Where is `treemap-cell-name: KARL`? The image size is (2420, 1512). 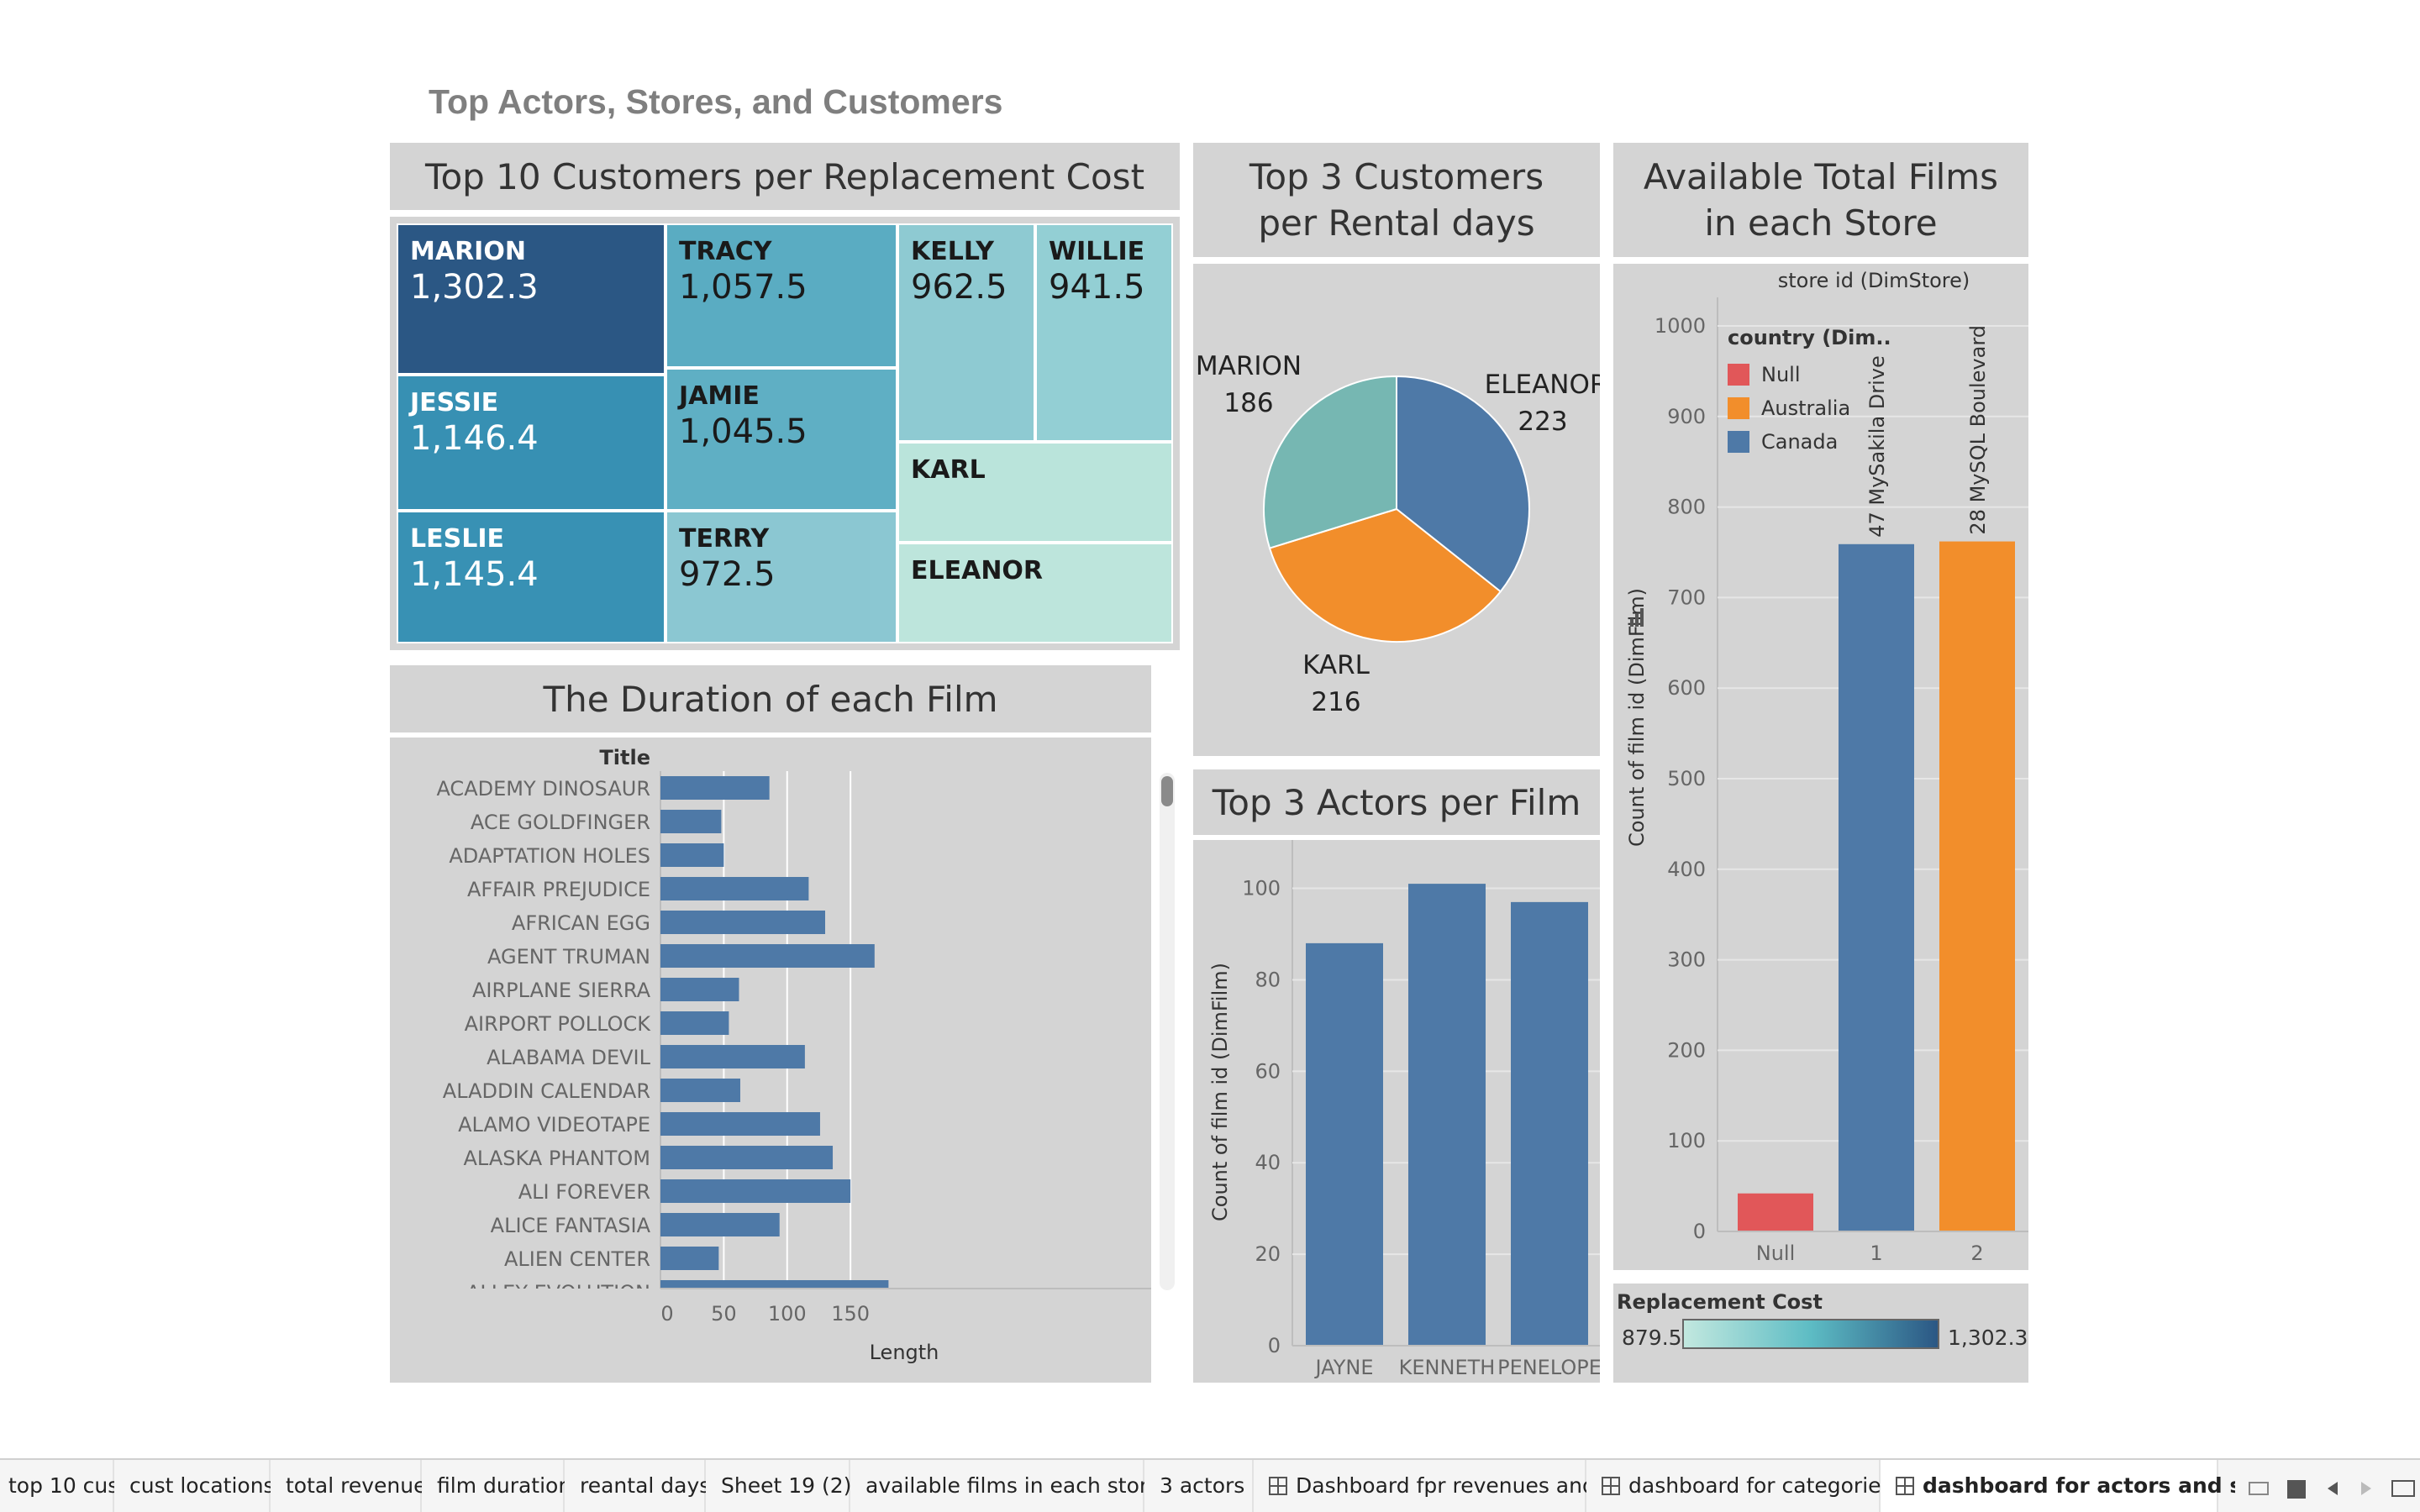
treemap-cell-name: KARL is located at coordinates (948, 470).